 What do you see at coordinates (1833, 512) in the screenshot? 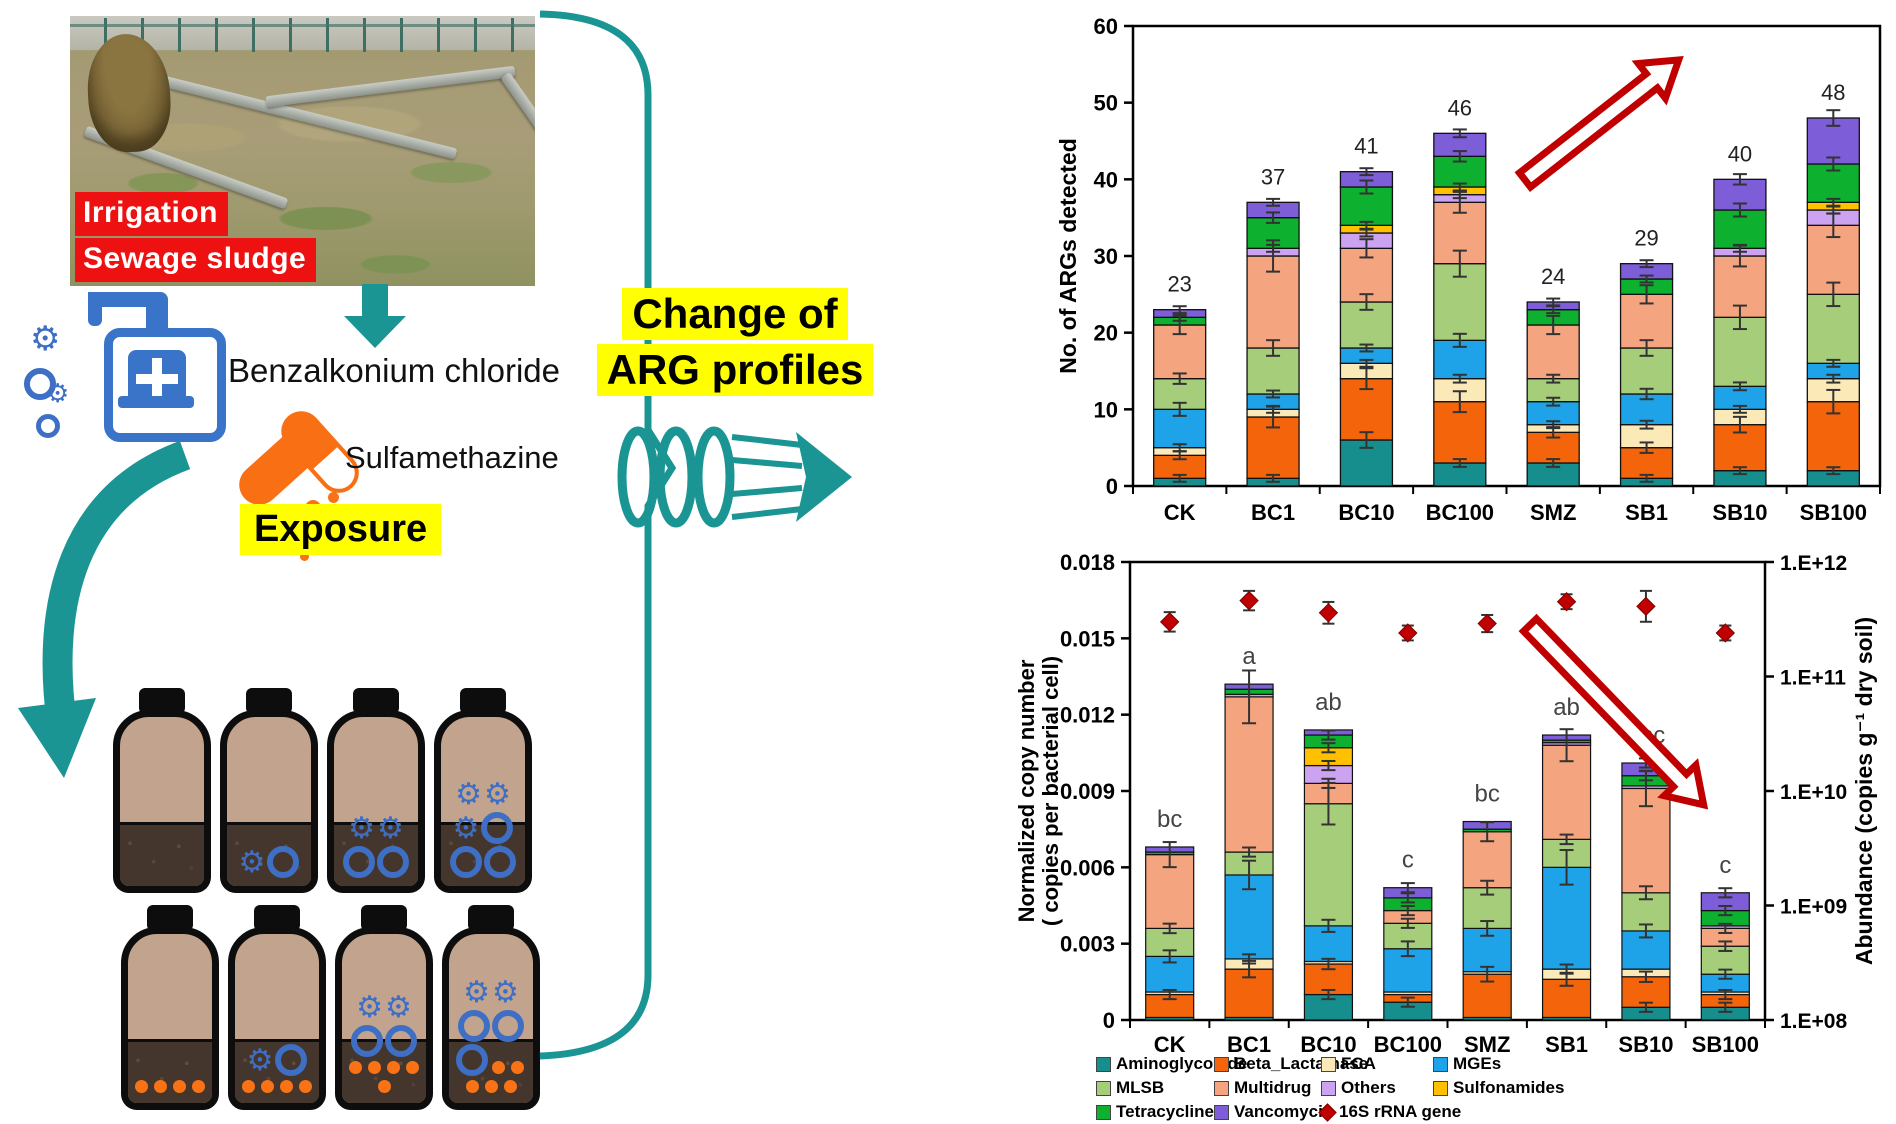
I see `chart-text: SB100` at bounding box center [1833, 512].